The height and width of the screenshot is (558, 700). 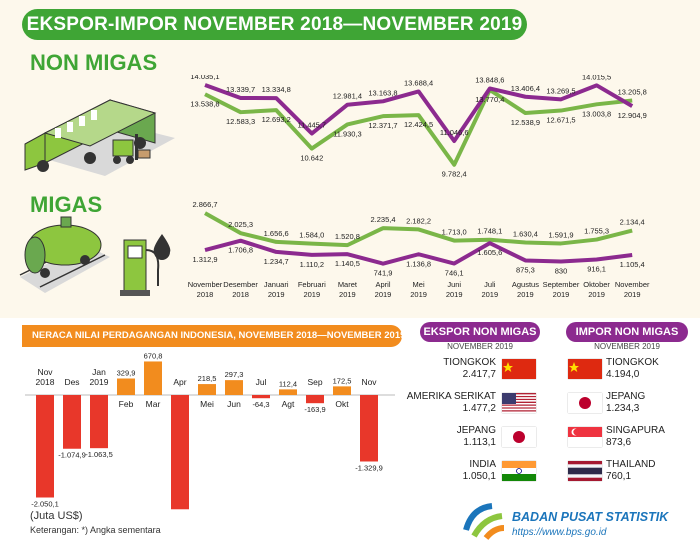 I want to click on japan-flag-icon, so click(x=585, y=403).